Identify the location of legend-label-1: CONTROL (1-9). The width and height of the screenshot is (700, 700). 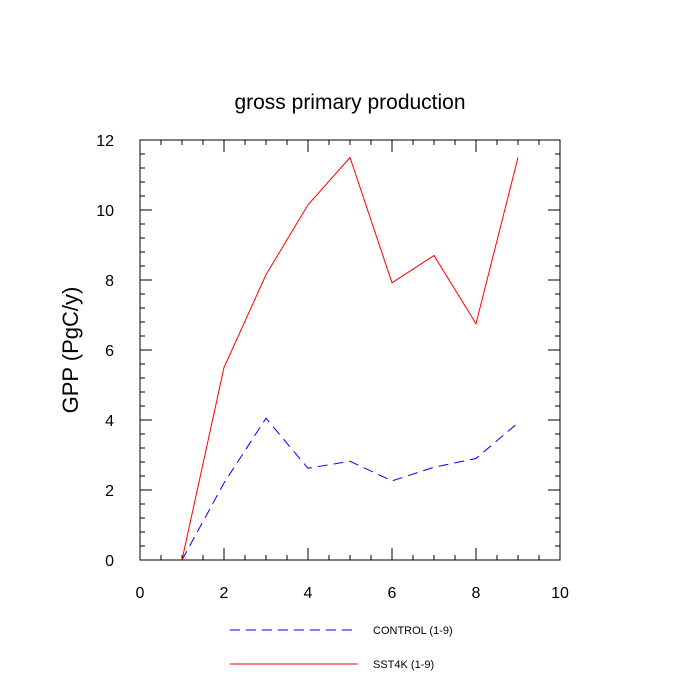
(413, 631).